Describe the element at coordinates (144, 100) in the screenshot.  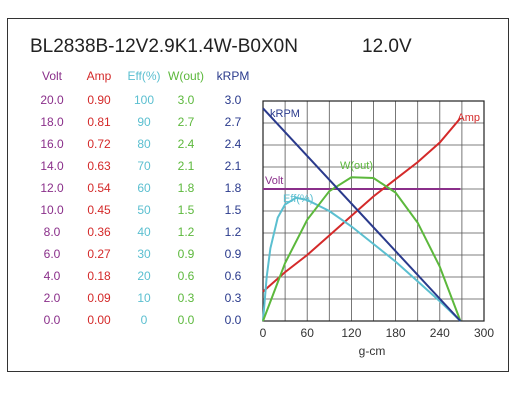
I see `y-tick-label: 100` at that location.